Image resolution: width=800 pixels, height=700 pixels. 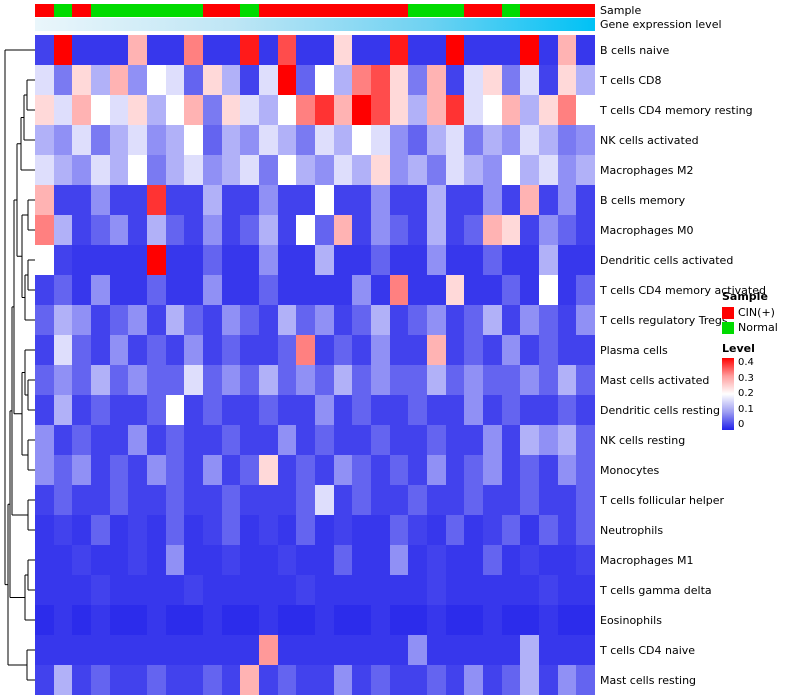 I want to click on legend-item-normal: Normal, so click(x=761, y=327).